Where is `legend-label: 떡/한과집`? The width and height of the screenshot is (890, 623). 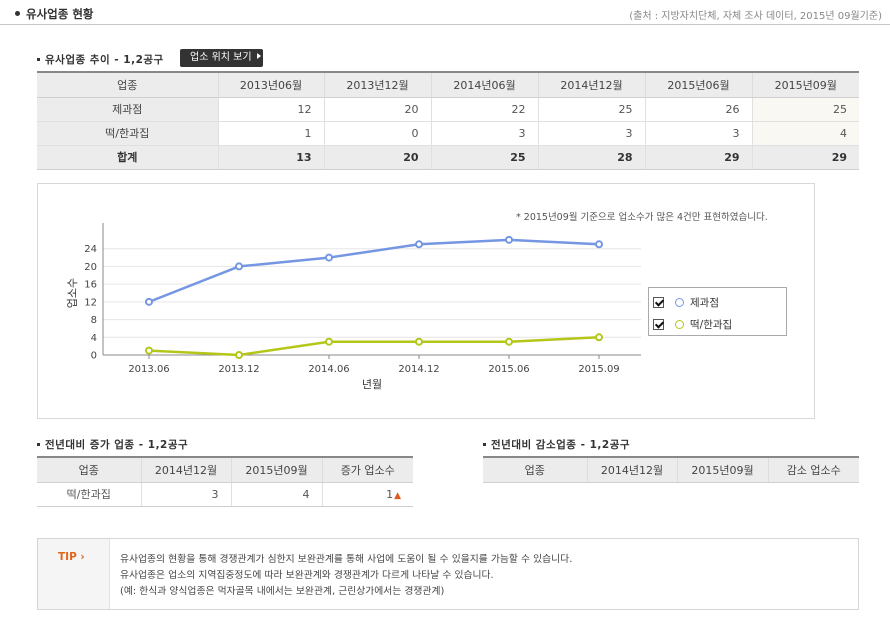
legend-label: 떡/한과집 is located at coordinates (711, 324).